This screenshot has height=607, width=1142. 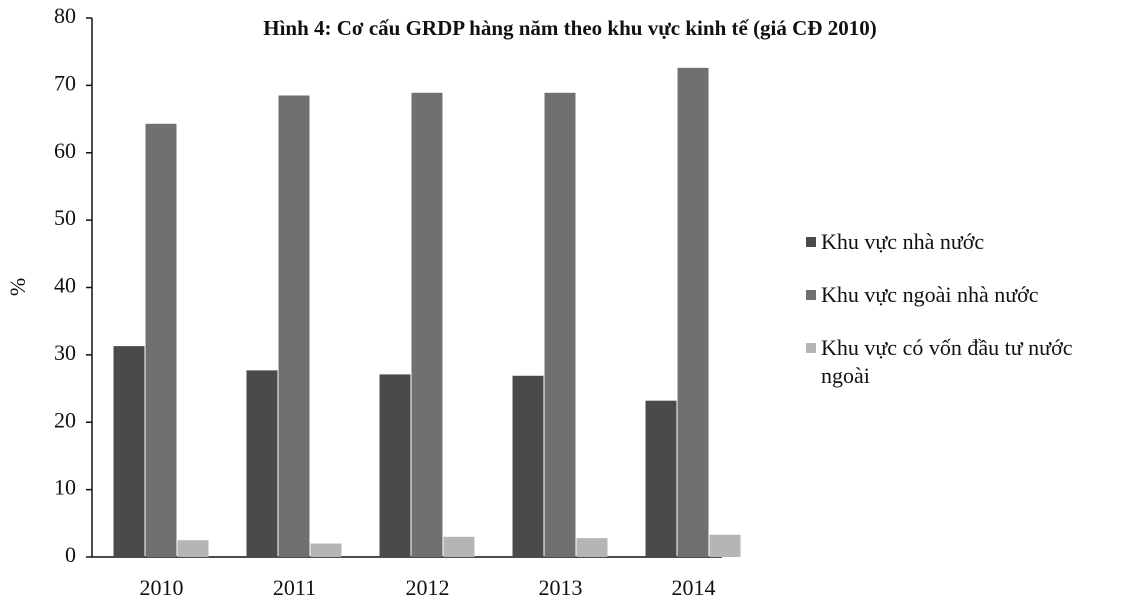 What do you see at coordinates (65, 419) in the screenshot?
I see `y-tick-label: 20` at bounding box center [65, 419].